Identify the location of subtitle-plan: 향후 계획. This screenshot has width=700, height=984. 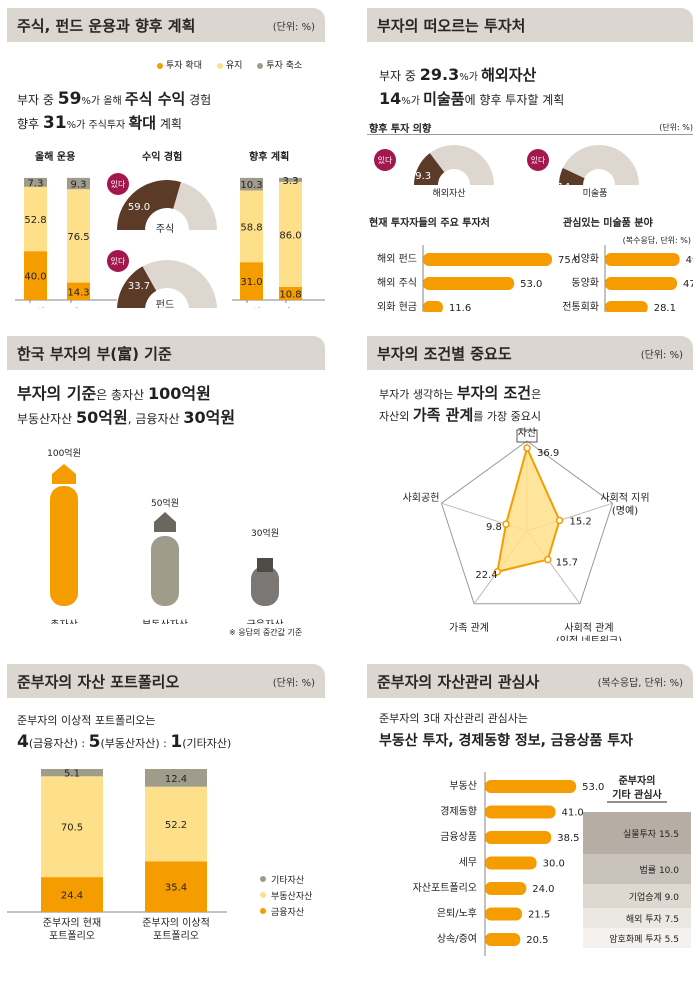
(269, 157).